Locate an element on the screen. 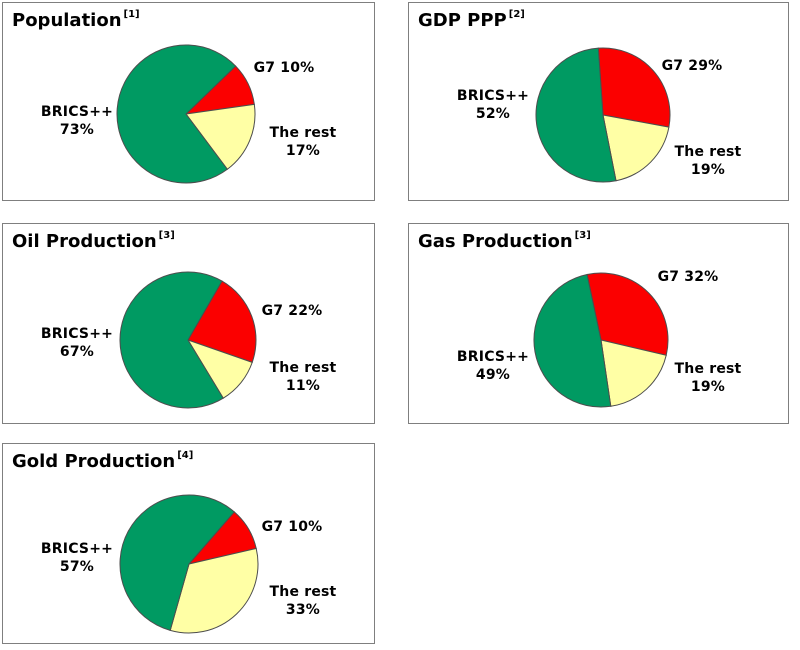  label-rest: The rest 33% is located at coordinates (303, 601).